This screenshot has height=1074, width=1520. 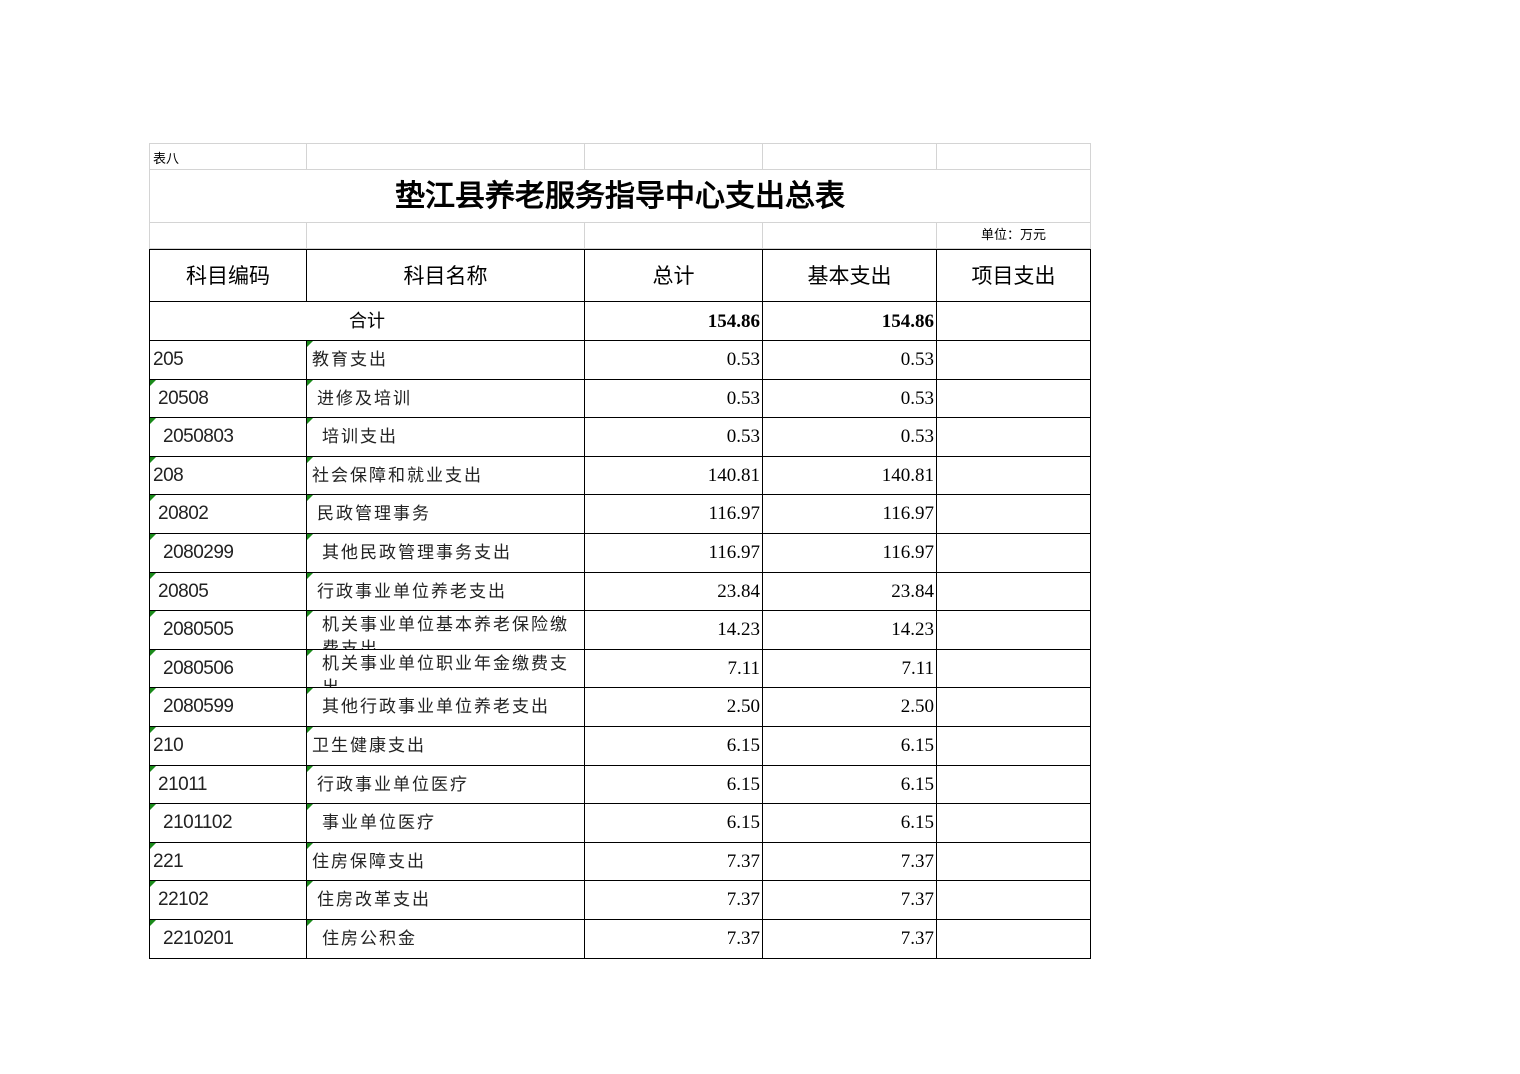 I want to click on table-row: 21011 行政事业单位医疗 6.15 6.15, so click(x=620, y=785).